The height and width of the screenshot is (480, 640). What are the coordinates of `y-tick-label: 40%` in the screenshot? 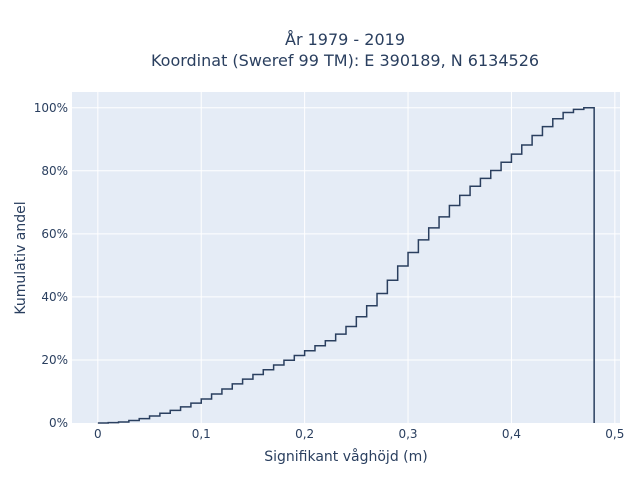 It's located at (54, 297).